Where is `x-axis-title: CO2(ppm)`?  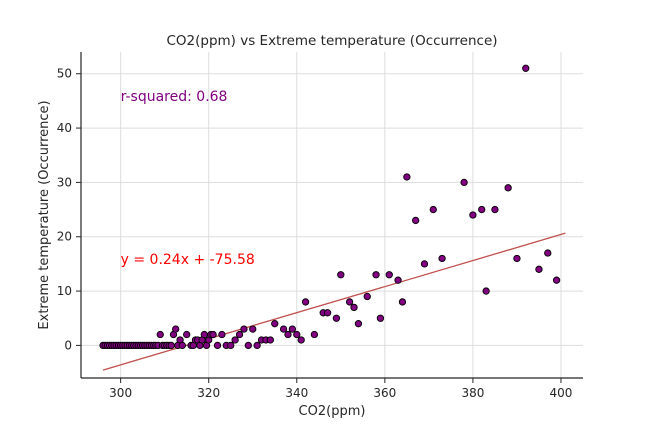 x-axis-title: CO2(ppm) is located at coordinates (332, 411).